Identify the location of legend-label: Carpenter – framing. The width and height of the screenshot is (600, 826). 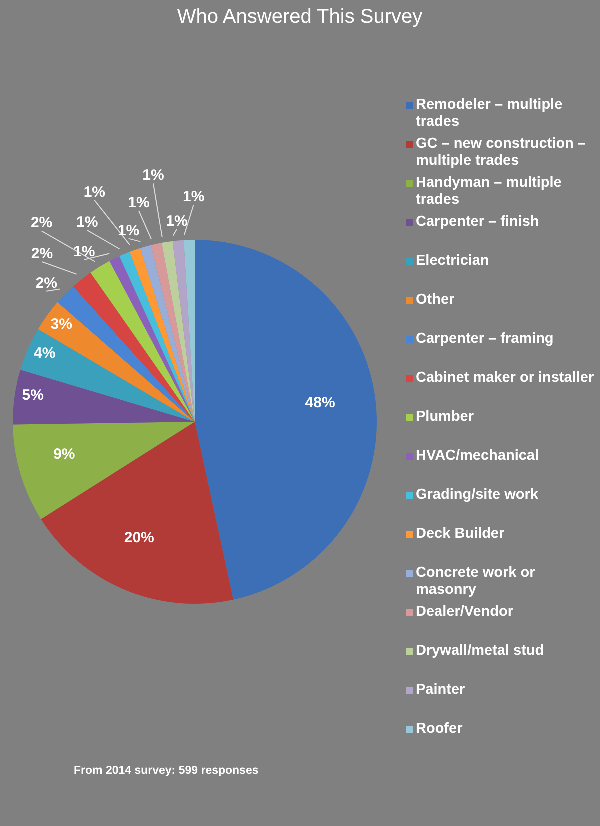
(485, 339).